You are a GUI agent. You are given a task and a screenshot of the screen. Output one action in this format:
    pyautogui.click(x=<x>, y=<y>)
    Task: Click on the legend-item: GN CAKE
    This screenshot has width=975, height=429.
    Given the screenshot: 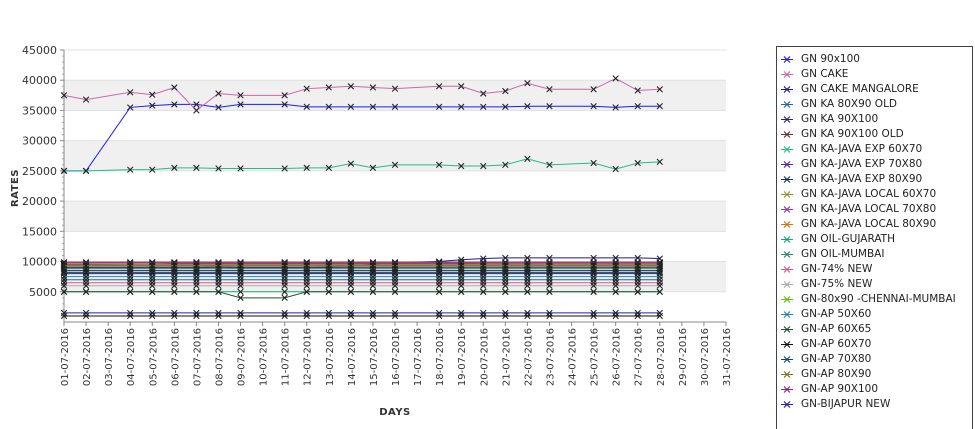 What is the action you would take?
    pyautogui.click(x=874, y=74)
    